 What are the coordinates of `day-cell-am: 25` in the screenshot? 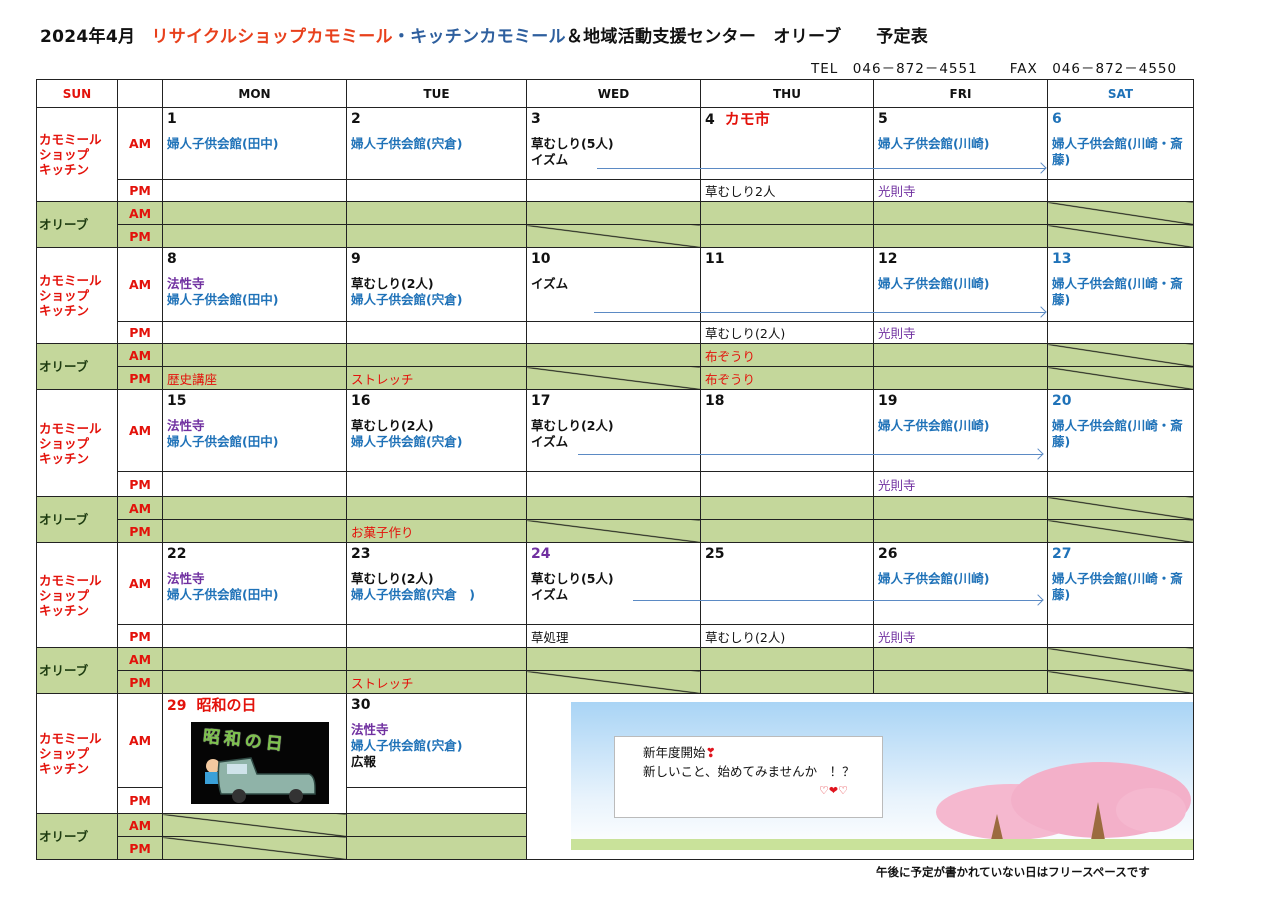 It's located at (787, 583).